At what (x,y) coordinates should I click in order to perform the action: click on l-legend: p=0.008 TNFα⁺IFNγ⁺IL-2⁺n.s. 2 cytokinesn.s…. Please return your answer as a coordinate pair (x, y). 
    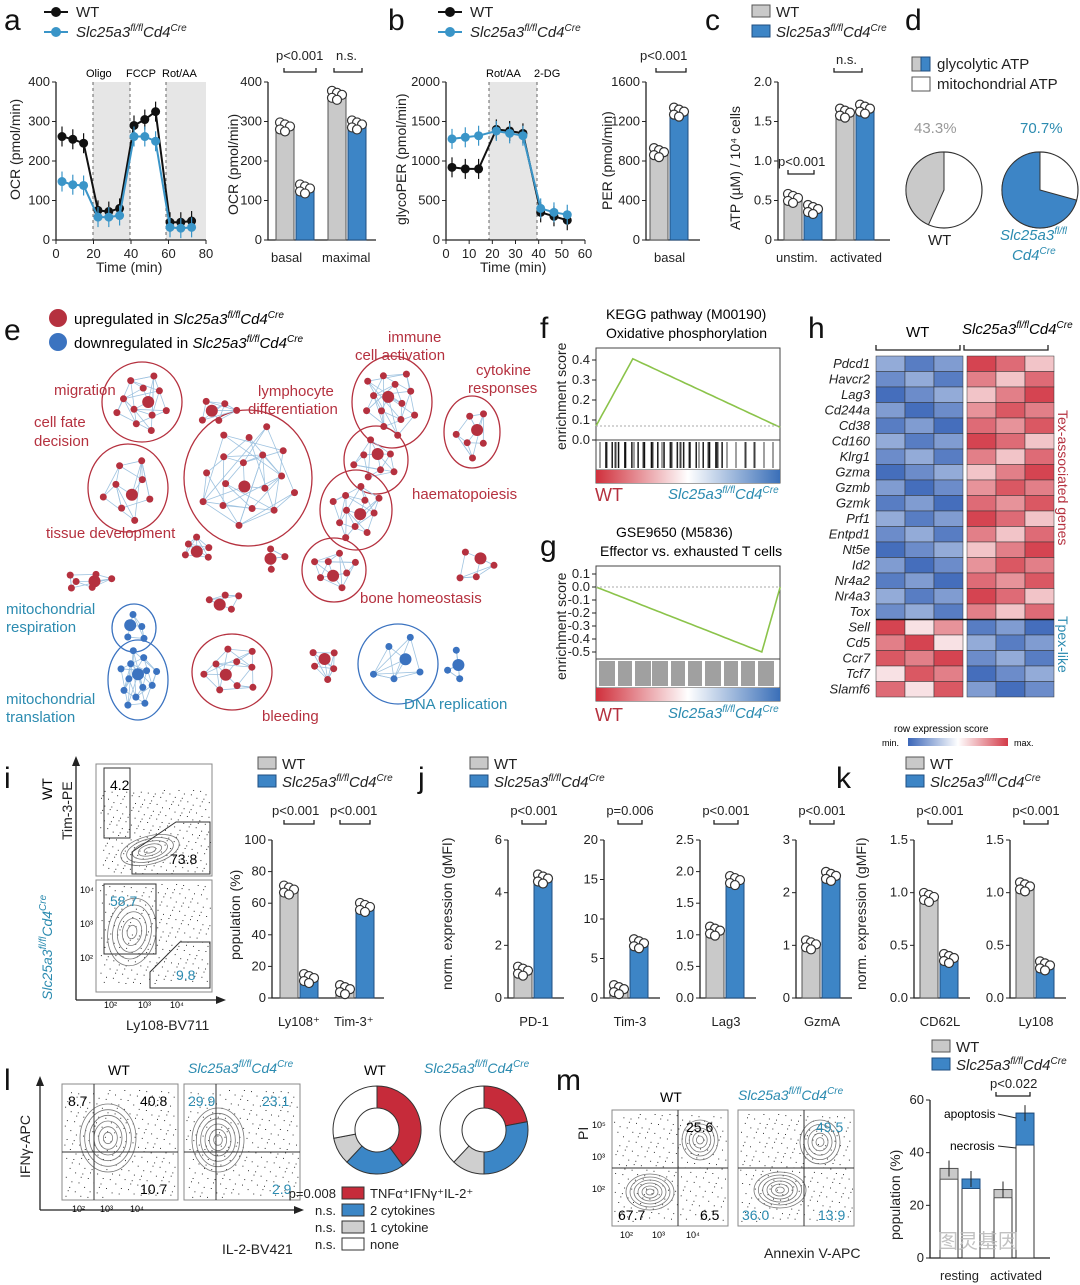
    Looking at the image, I should click on (381, 1219).